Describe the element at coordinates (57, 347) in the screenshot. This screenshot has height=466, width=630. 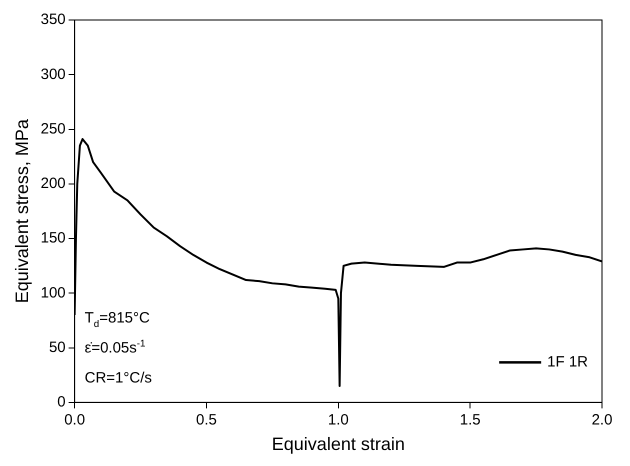
I see `y-tick-label: 50` at that location.